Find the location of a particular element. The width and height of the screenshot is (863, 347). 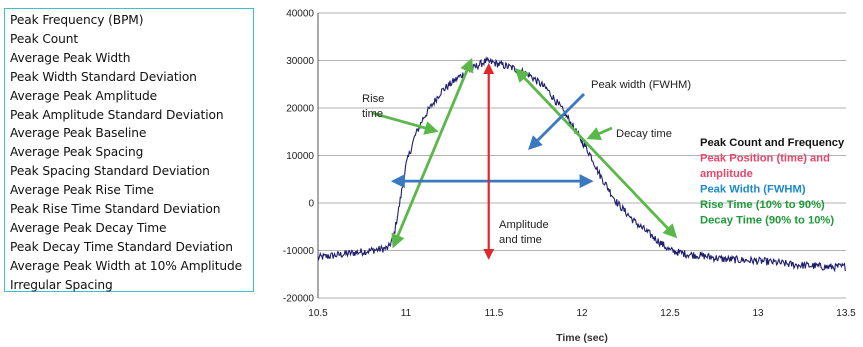

decay-time-line is located at coordinates (596, 153).